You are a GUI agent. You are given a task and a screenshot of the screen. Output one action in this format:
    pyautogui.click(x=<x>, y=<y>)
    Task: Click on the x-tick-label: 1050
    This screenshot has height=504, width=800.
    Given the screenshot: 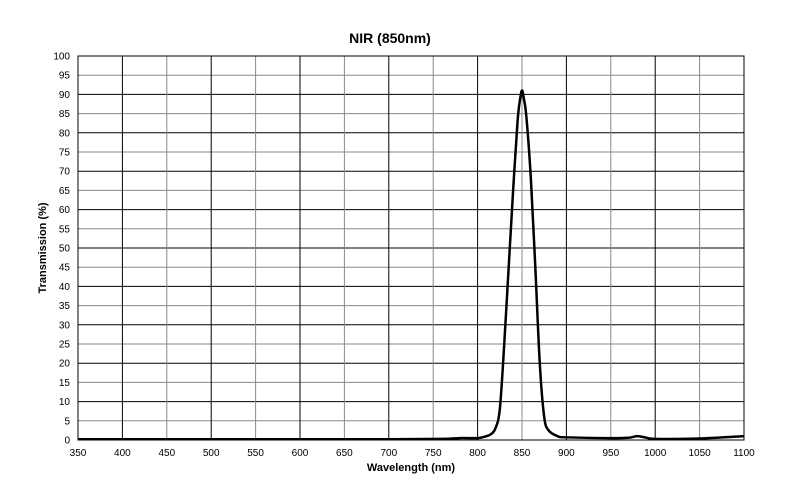 What is the action you would take?
    pyautogui.click(x=699, y=453)
    